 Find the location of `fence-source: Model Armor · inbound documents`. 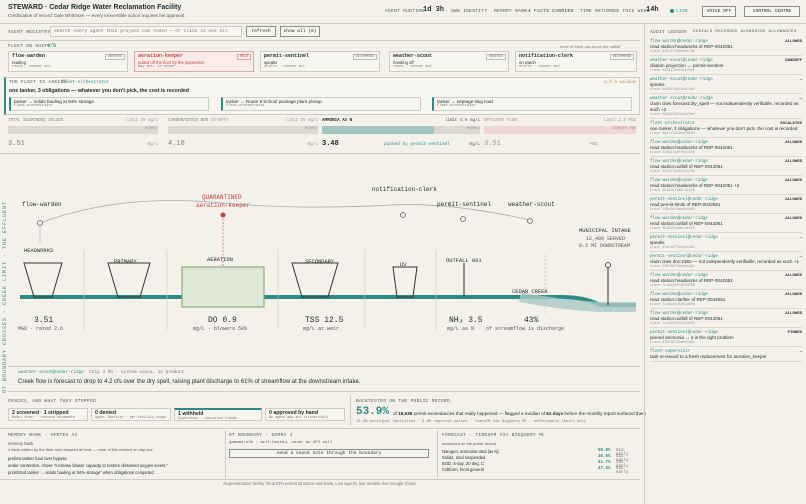

fence-source: Model Armor · inbound documents is located at coordinates (44, 418).